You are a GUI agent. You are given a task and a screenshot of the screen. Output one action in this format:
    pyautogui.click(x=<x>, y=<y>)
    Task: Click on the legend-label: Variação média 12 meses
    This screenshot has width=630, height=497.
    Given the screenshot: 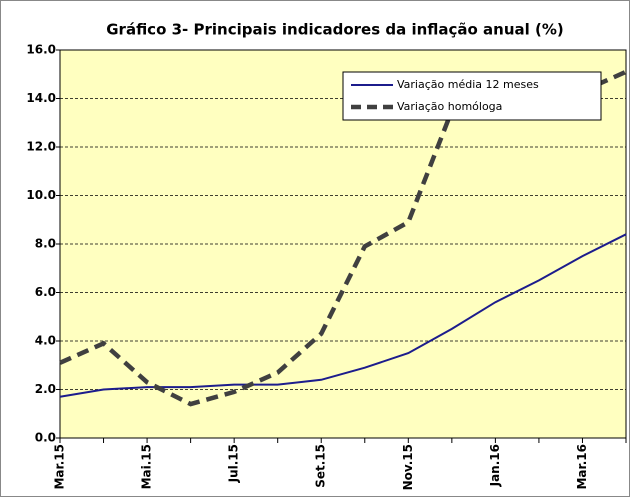 What is the action you would take?
    pyautogui.click(x=468, y=84)
    